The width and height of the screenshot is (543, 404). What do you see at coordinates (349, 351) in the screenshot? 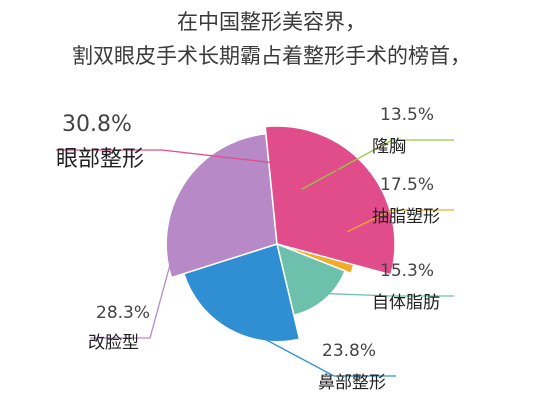
I see `slice-percent-label-4: 23.8%` at bounding box center [349, 351].